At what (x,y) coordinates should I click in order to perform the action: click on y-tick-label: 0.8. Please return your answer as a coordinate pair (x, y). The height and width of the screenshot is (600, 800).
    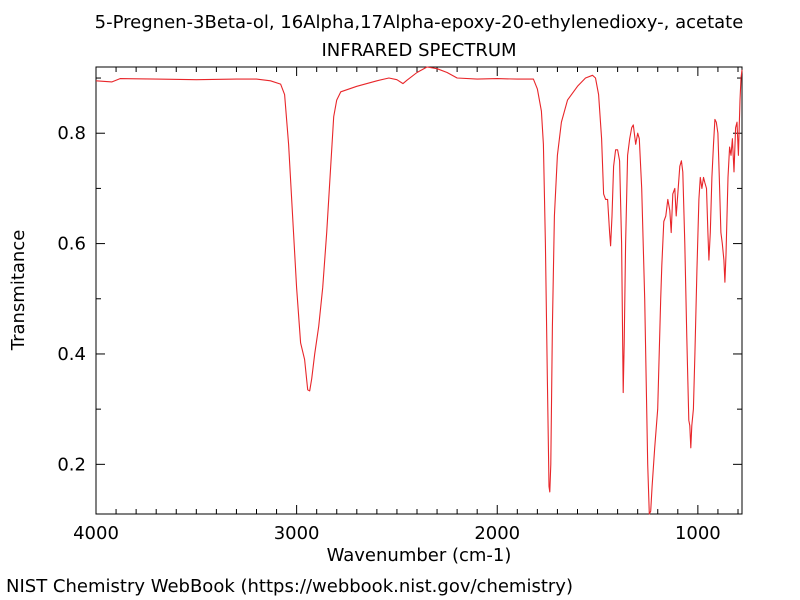
    Looking at the image, I should click on (71, 133).